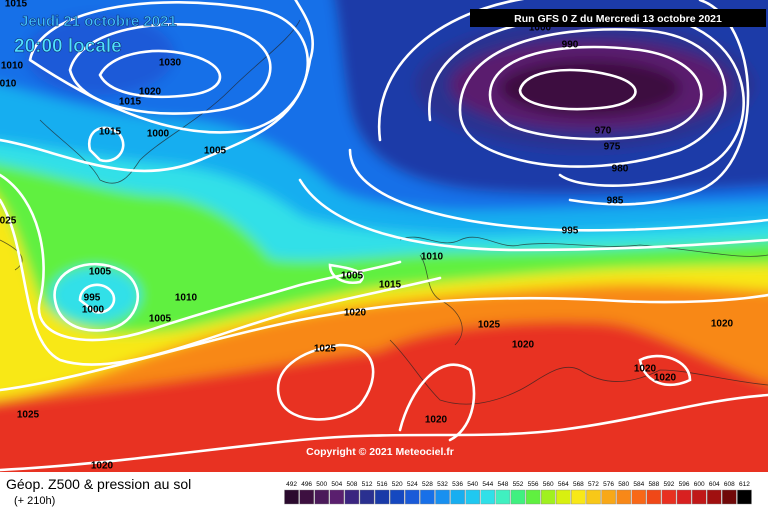  Describe the element at coordinates (714, 484) in the screenshot. I see `scale-label: 604` at that location.